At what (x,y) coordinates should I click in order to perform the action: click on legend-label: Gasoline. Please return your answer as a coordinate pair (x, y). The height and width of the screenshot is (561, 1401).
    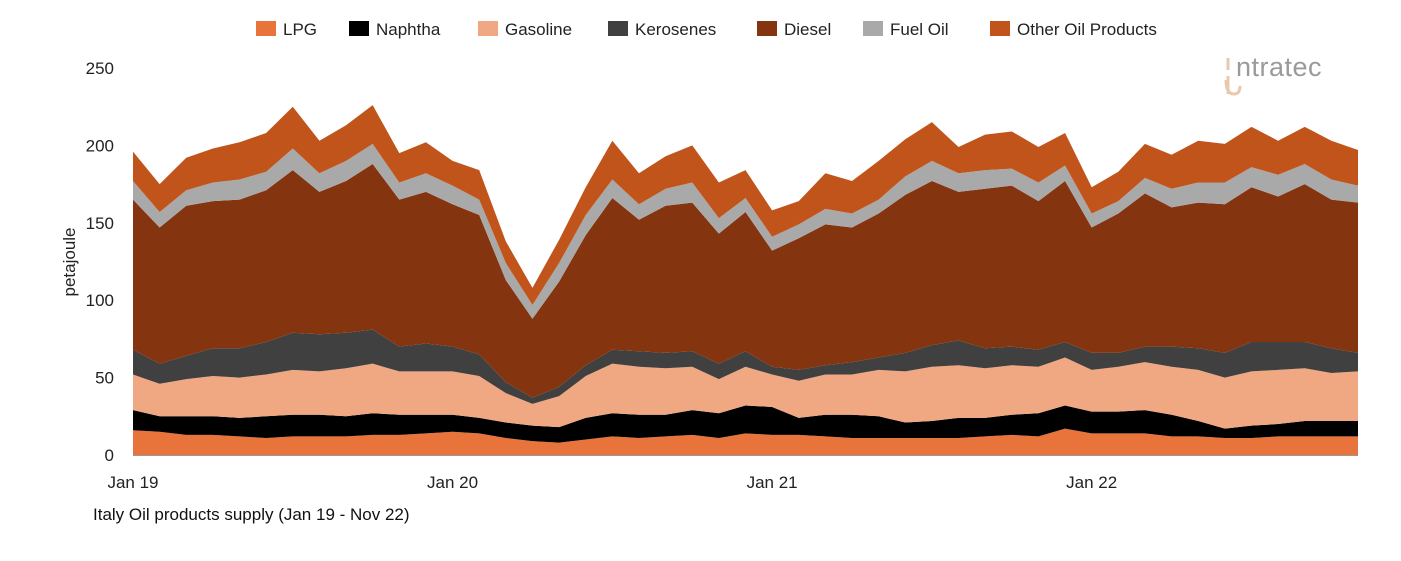
    Looking at the image, I should click on (538, 29).